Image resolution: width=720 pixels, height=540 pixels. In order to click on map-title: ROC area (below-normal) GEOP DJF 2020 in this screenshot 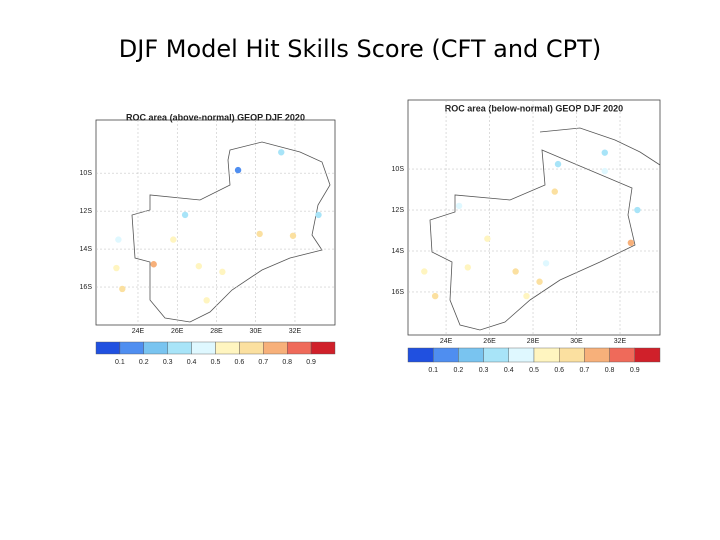, I will do `click(534, 108)`.